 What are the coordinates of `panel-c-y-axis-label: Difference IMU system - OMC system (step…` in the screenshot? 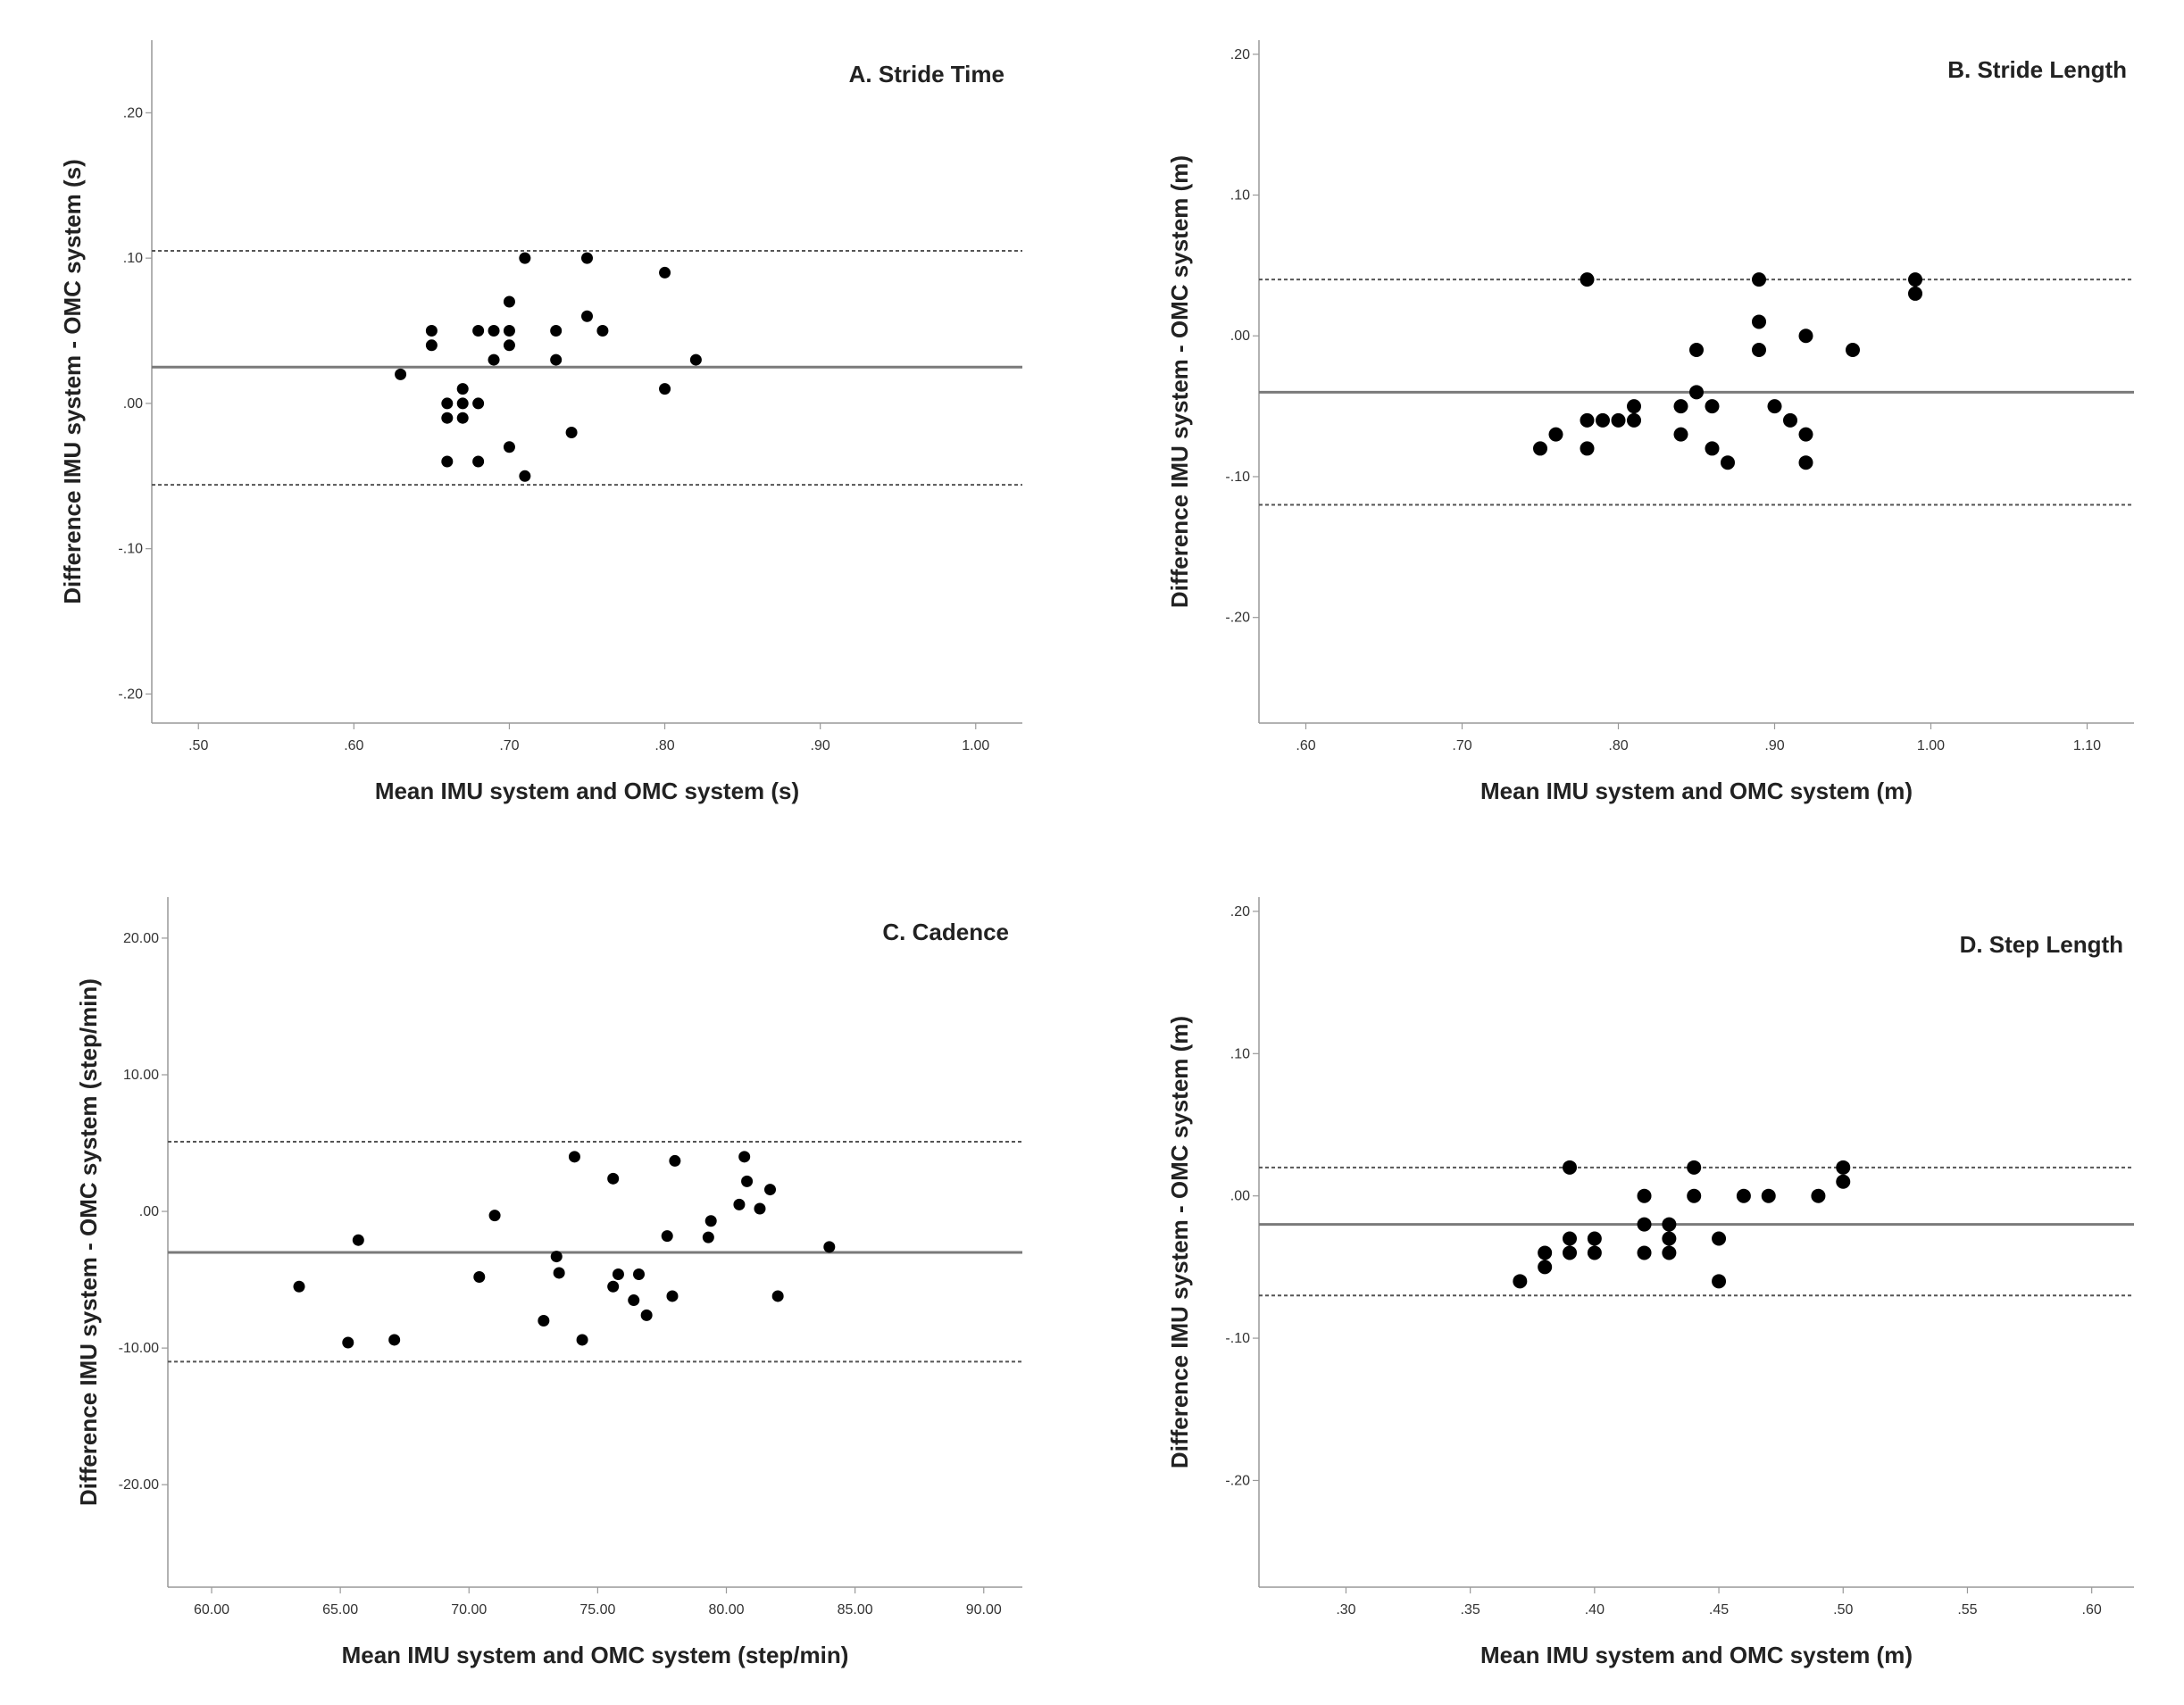 It's located at (88, 1242).